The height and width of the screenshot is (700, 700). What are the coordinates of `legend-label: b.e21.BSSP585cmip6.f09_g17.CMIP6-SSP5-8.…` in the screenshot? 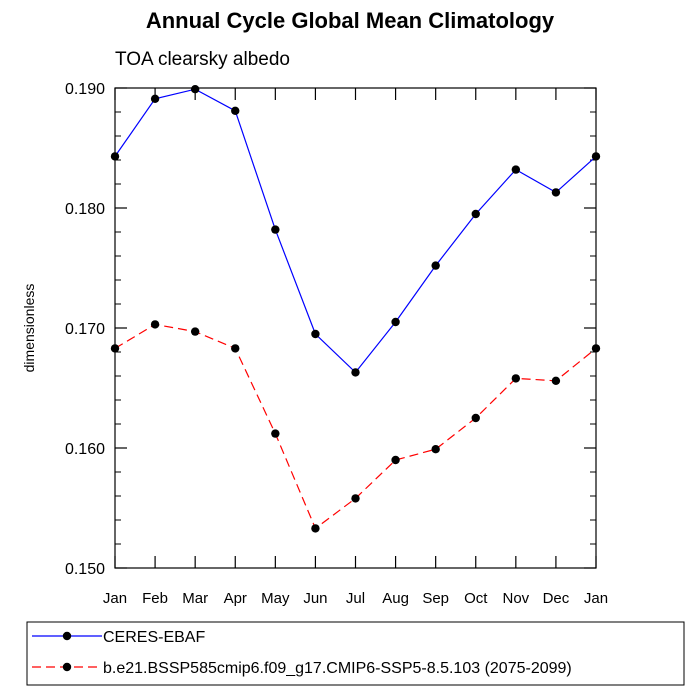 It's located at (337, 668).